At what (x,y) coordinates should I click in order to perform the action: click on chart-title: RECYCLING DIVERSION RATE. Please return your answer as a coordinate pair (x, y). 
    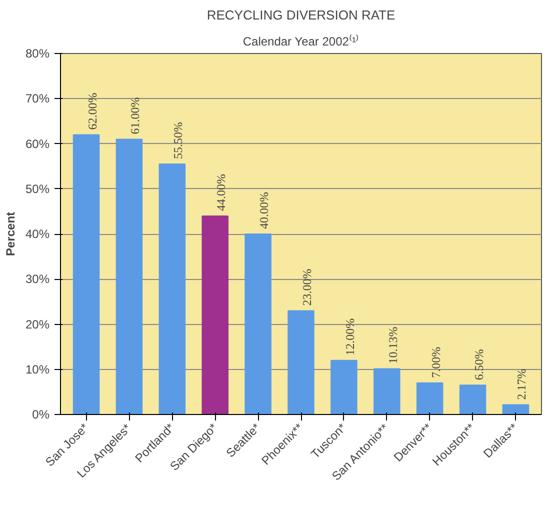
    Looking at the image, I should click on (301, 15).